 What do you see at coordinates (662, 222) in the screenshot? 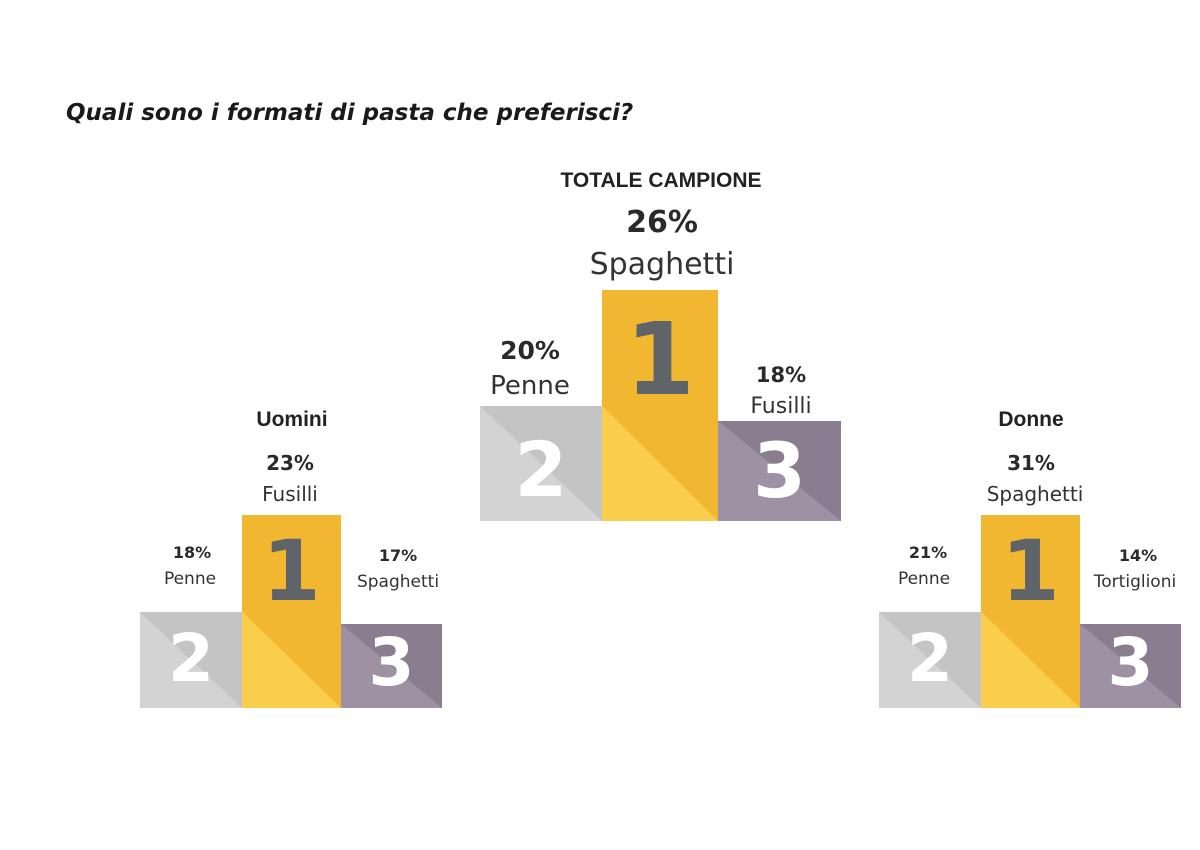
I see `first-percent: 26%` at bounding box center [662, 222].